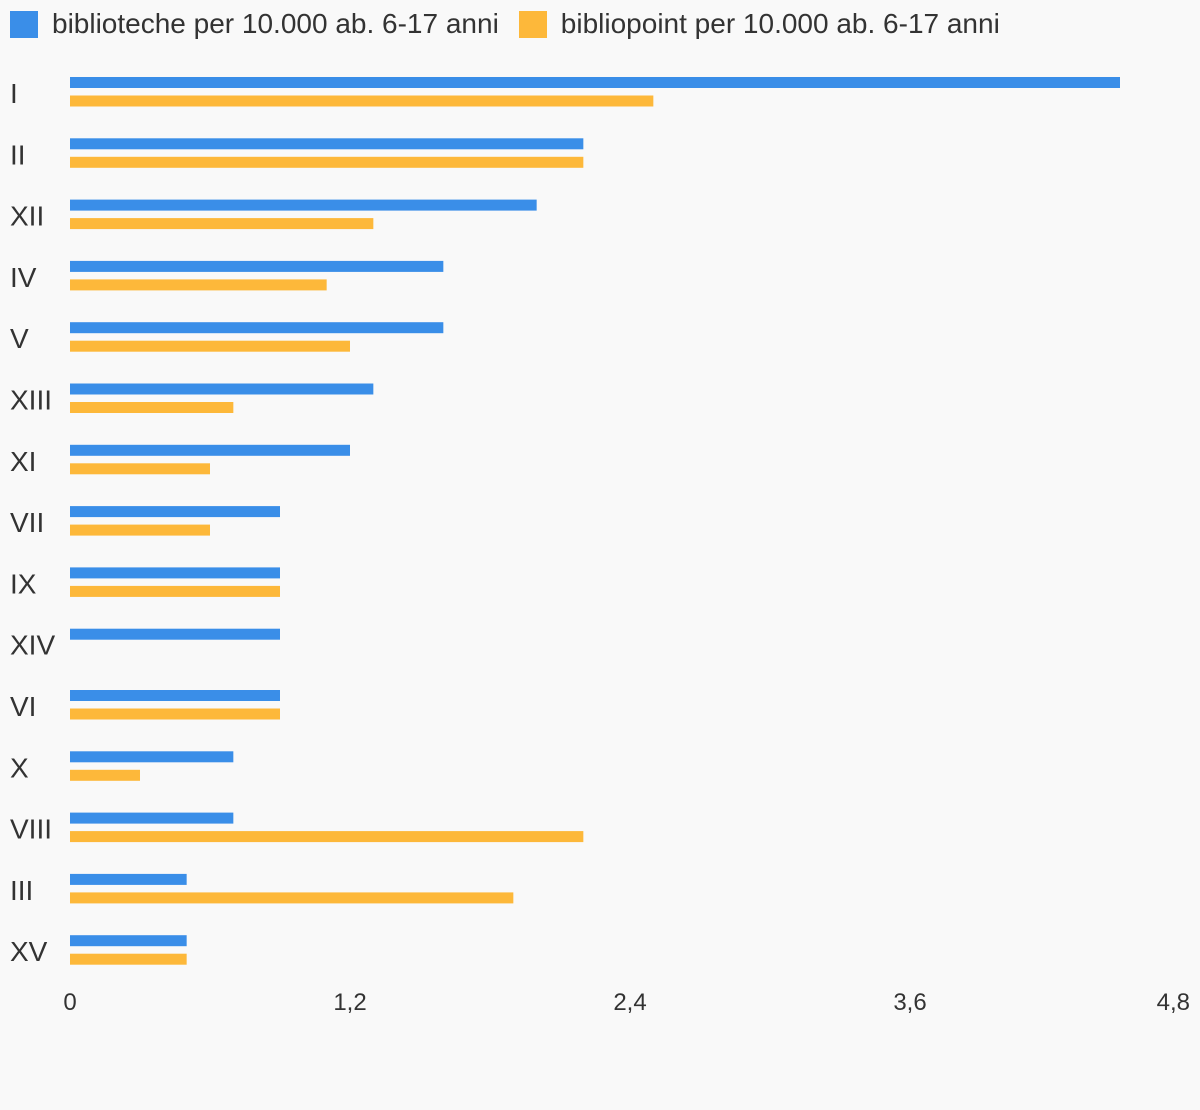 The image size is (1200, 1110). What do you see at coordinates (27, 216) in the screenshot?
I see `category-label: XII` at bounding box center [27, 216].